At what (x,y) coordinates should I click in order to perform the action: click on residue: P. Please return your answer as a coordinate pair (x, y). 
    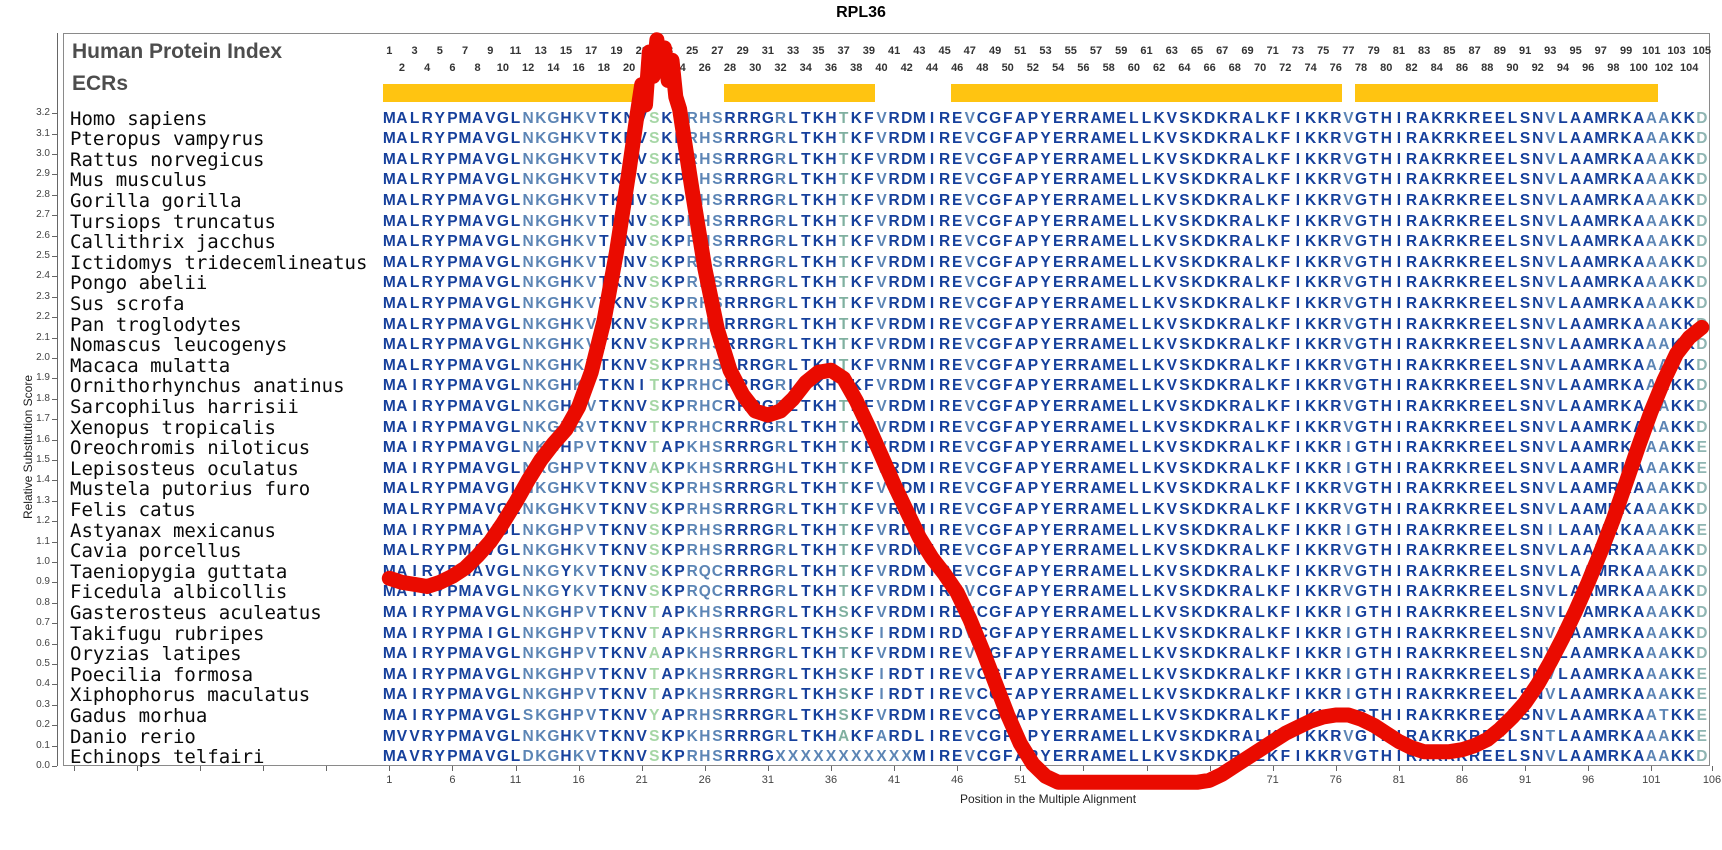
    Looking at the image, I should click on (1033, 633).